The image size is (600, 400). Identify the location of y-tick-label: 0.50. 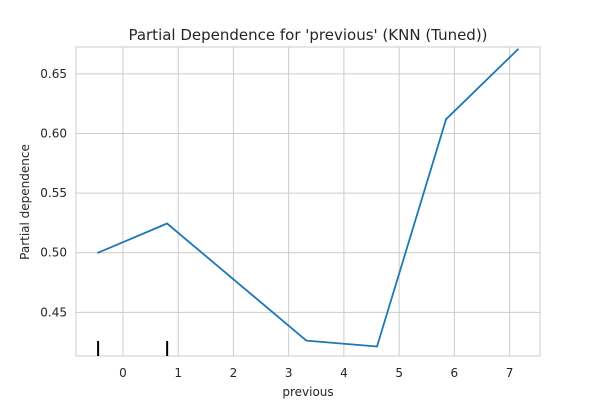
(53, 253).